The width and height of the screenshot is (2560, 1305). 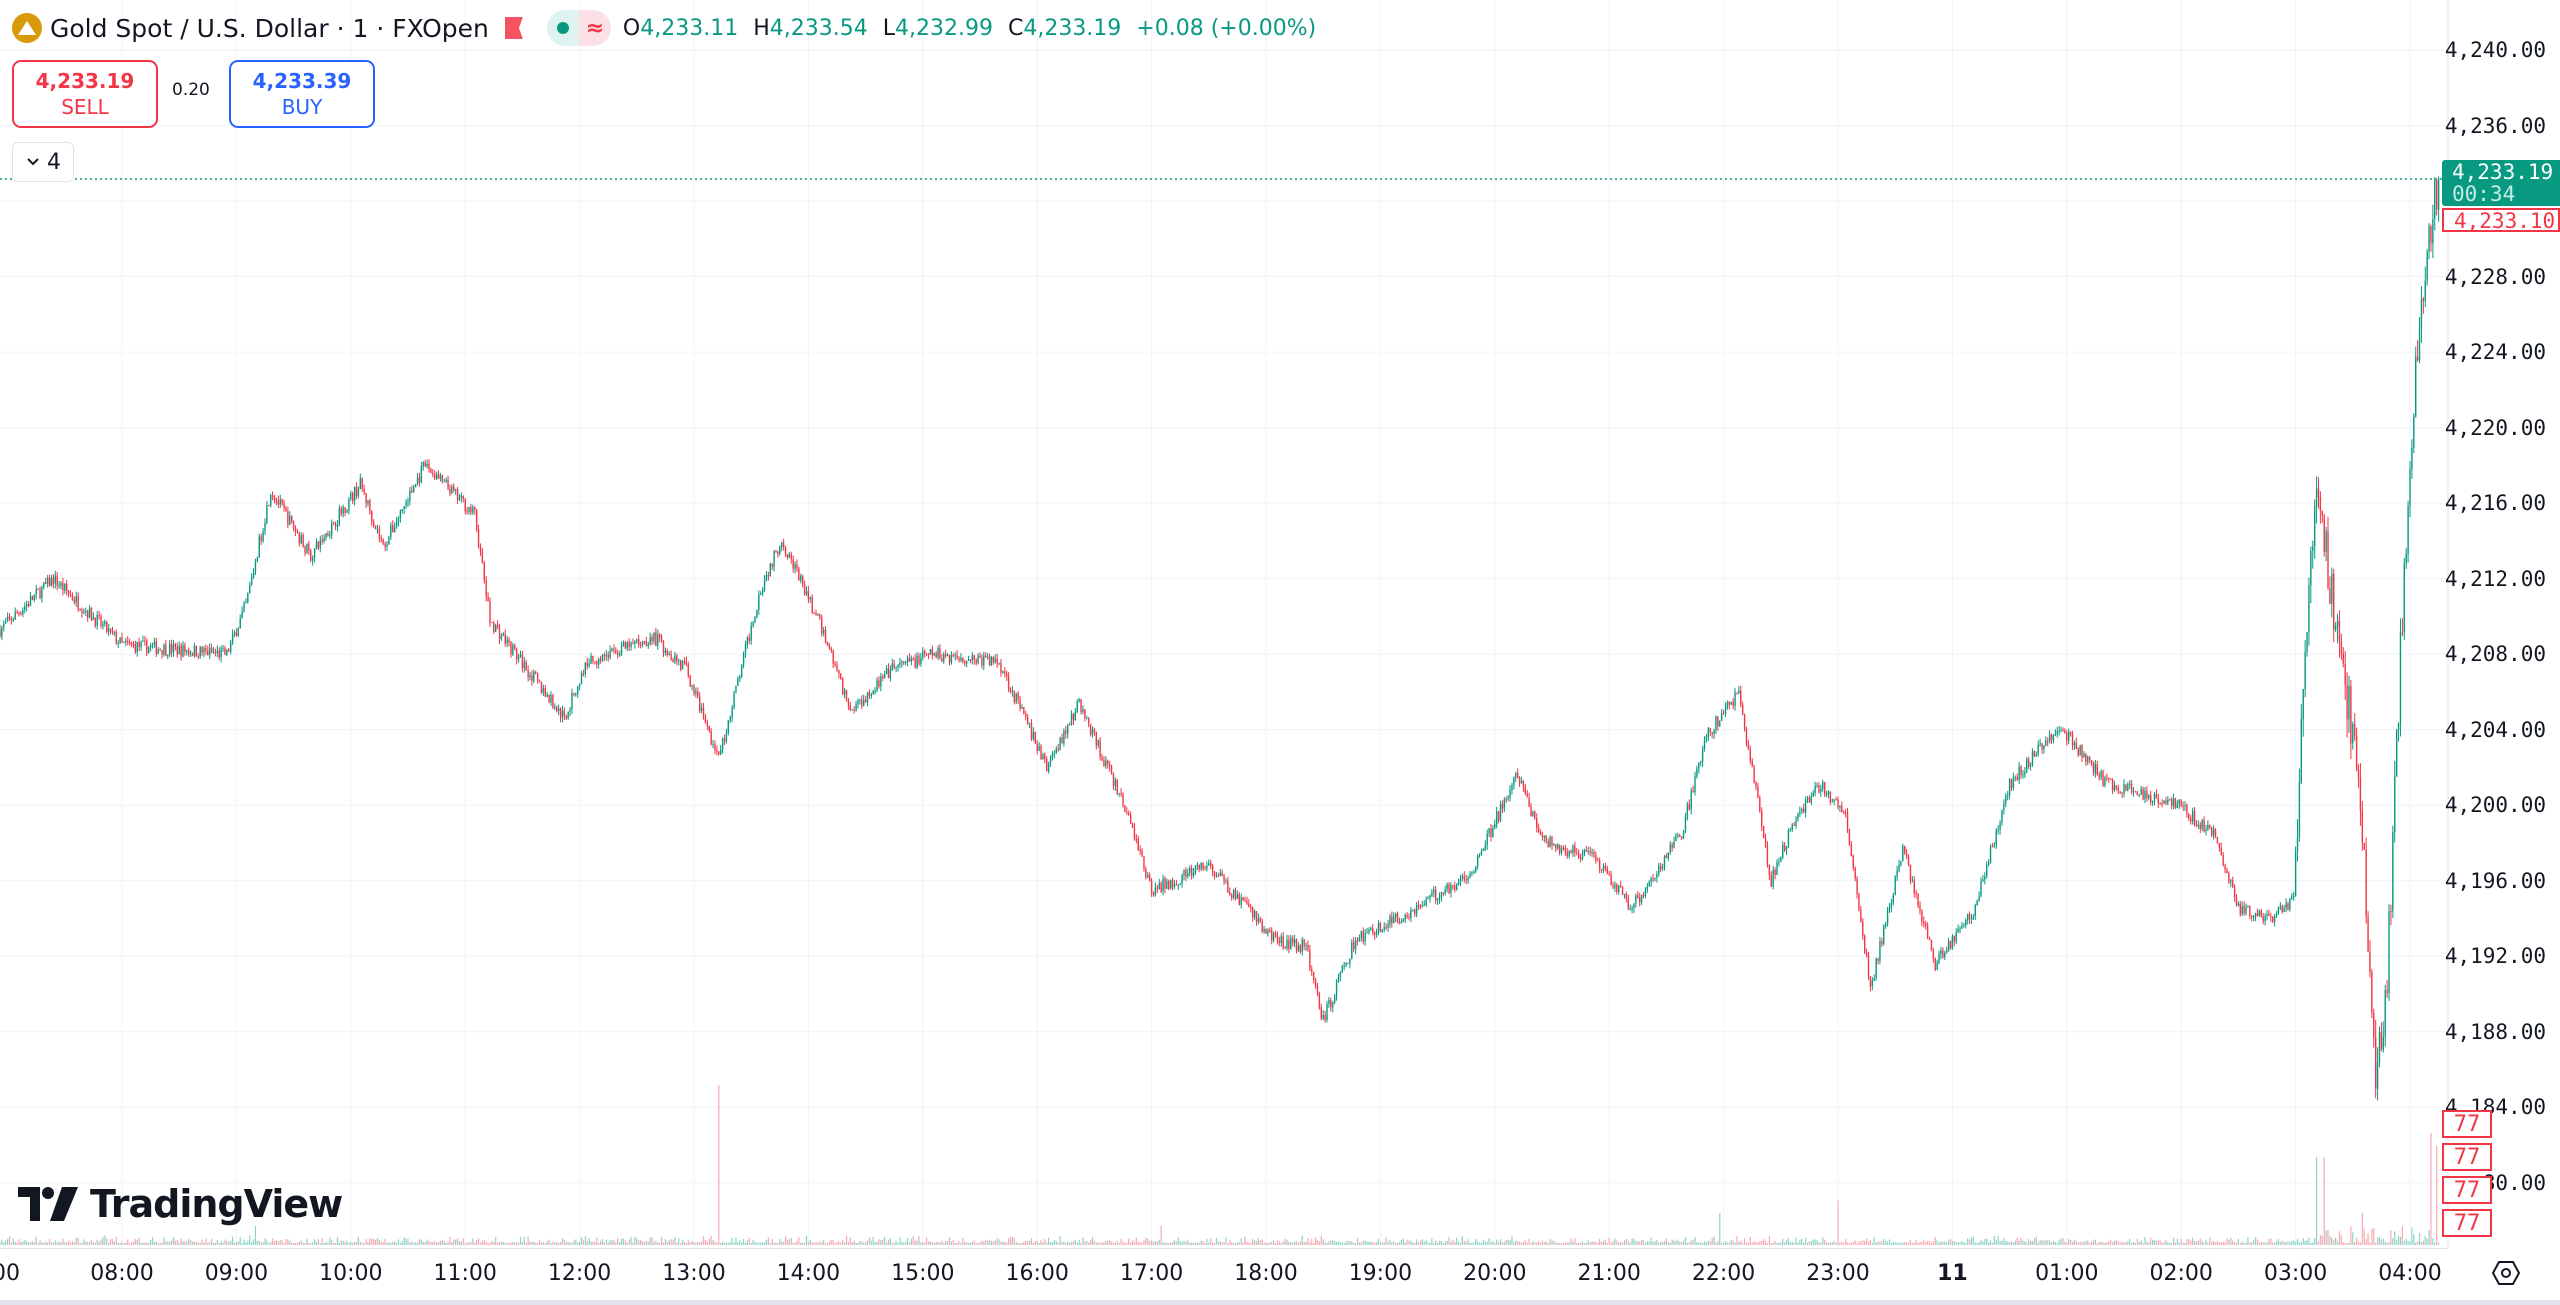 I want to click on sell-button: 4,233.19 SELL, so click(x=85, y=94).